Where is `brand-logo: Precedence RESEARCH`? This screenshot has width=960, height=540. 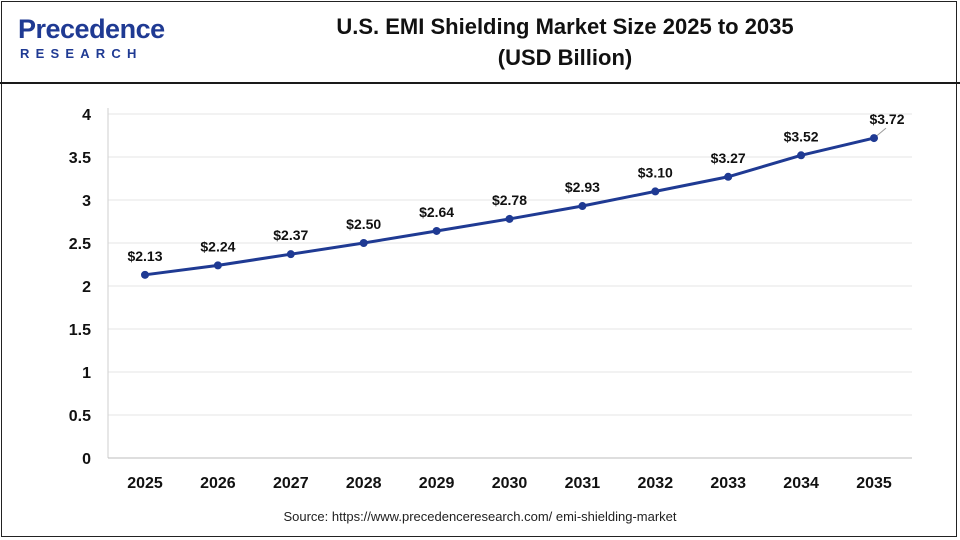
brand-logo: Precedence RESEARCH is located at coordinates (93, 39).